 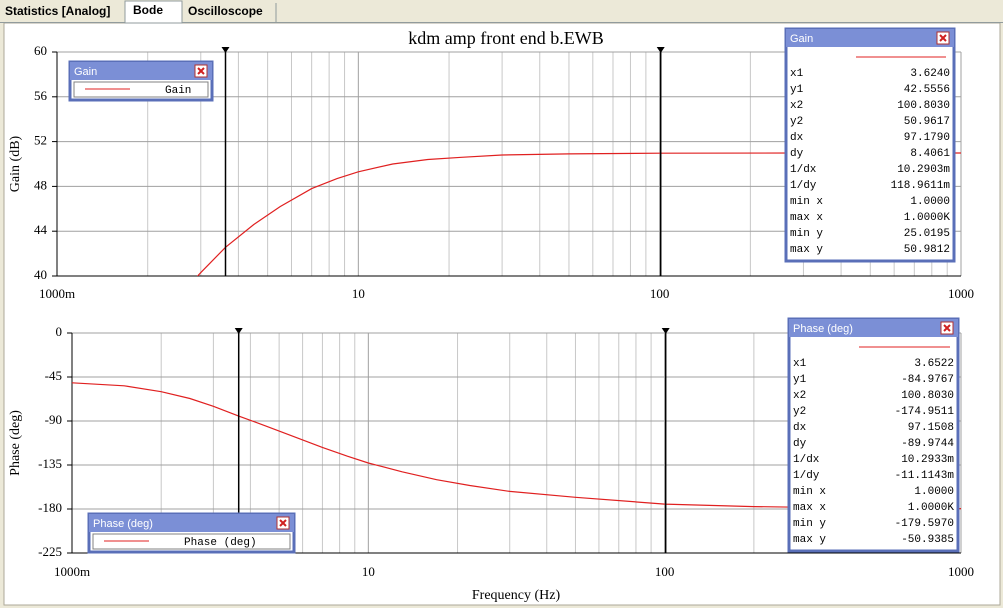 What do you see at coordinates (40, 50) in the screenshot?
I see `y-tick-label: 60` at bounding box center [40, 50].